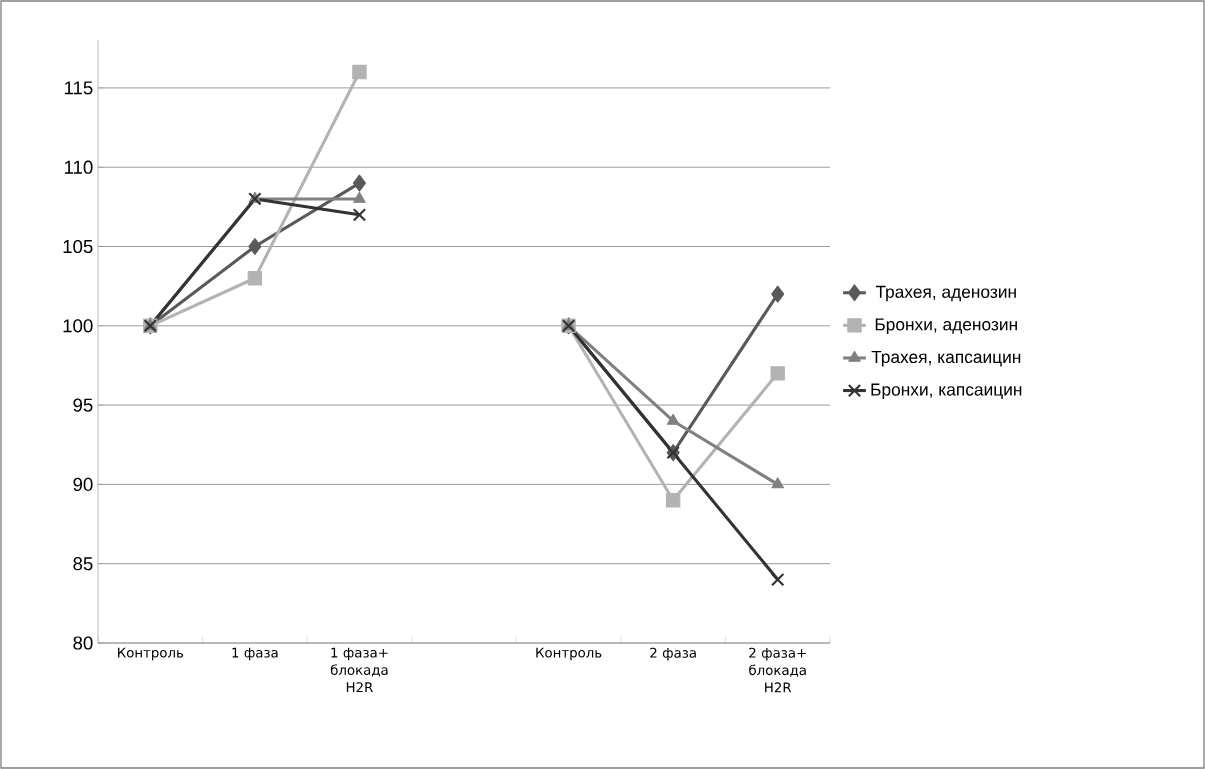 The height and width of the screenshot is (769, 1205). What do you see at coordinates (78, 246) in the screenshot?
I see `y-tick-label: 105` at bounding box center [78, 246].